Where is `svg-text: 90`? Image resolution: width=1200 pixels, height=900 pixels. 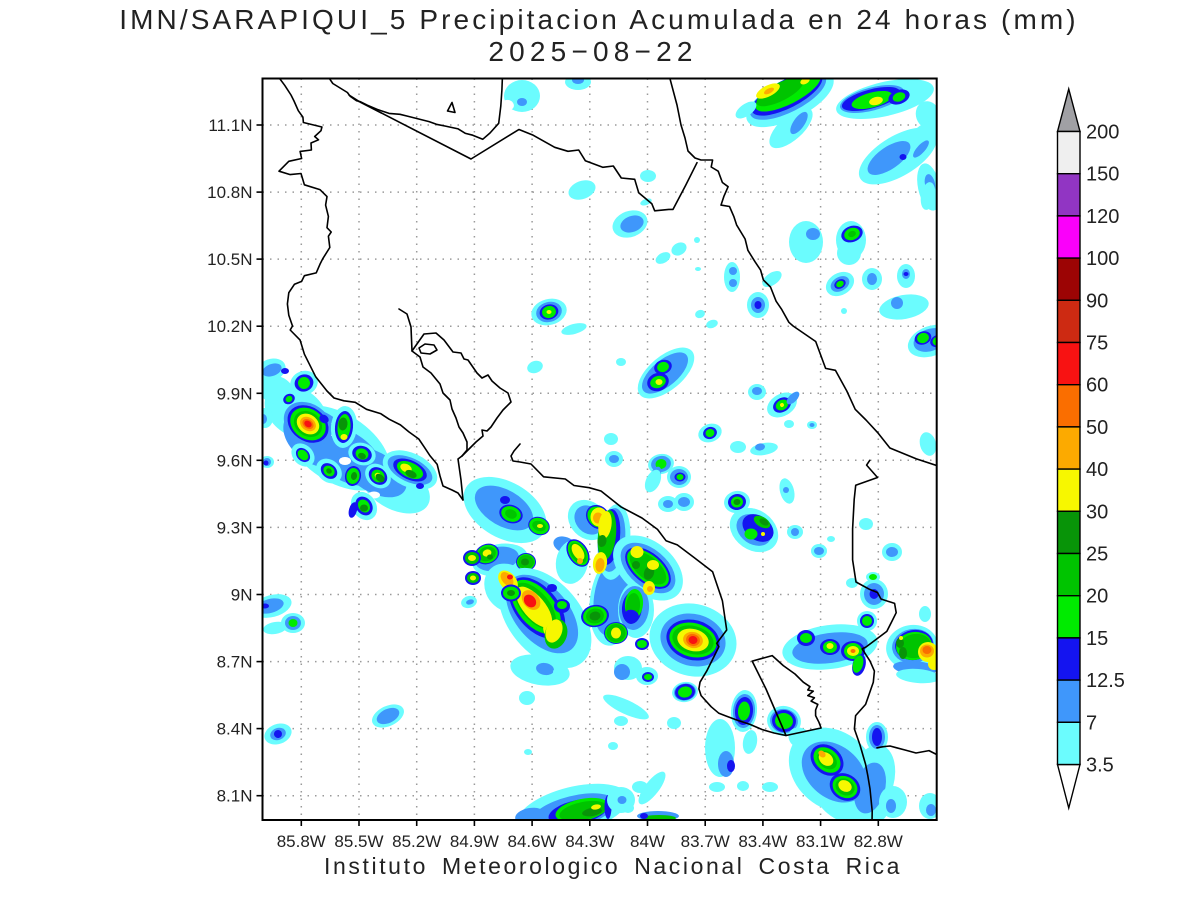 svg-text: 90 is located at coordinates (1097, 301).